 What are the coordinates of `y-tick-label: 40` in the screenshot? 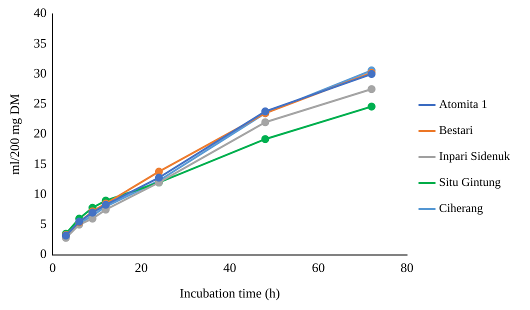 It's located at (40, 12).